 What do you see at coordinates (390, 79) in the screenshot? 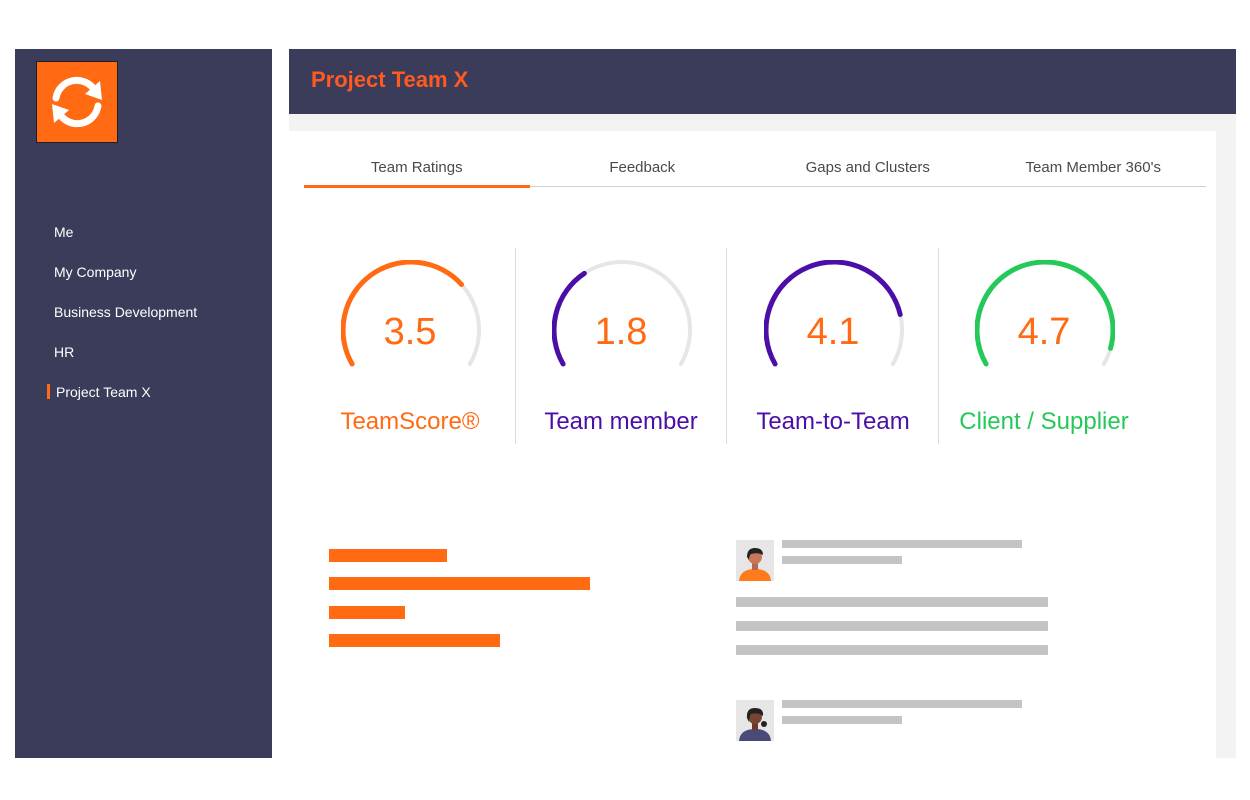
I see `page-title: Project Team X` at bounding box center [390, 79].